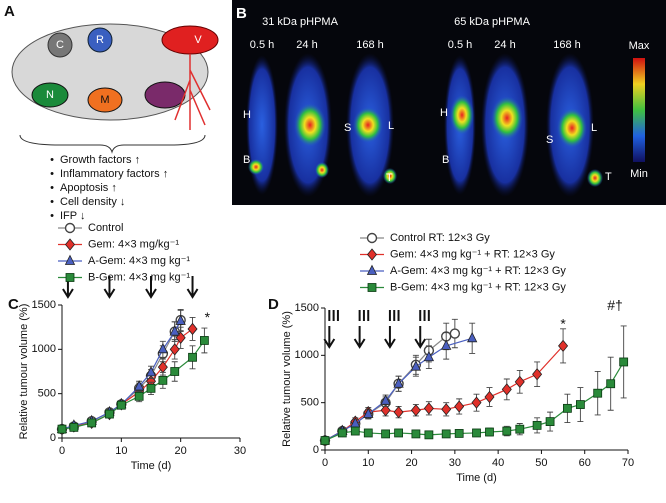  I want to click on cell-label: C, so click(60, 45).